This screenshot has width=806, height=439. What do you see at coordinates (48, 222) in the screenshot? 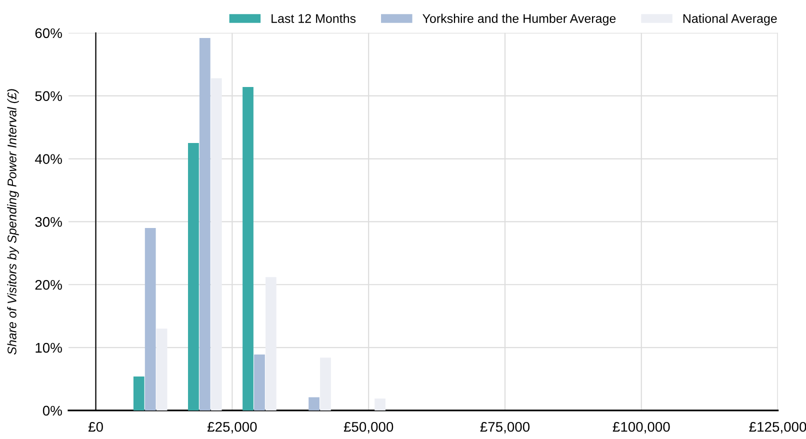
I see `y-tick-label: 30%` at bounding box center [48, 222].